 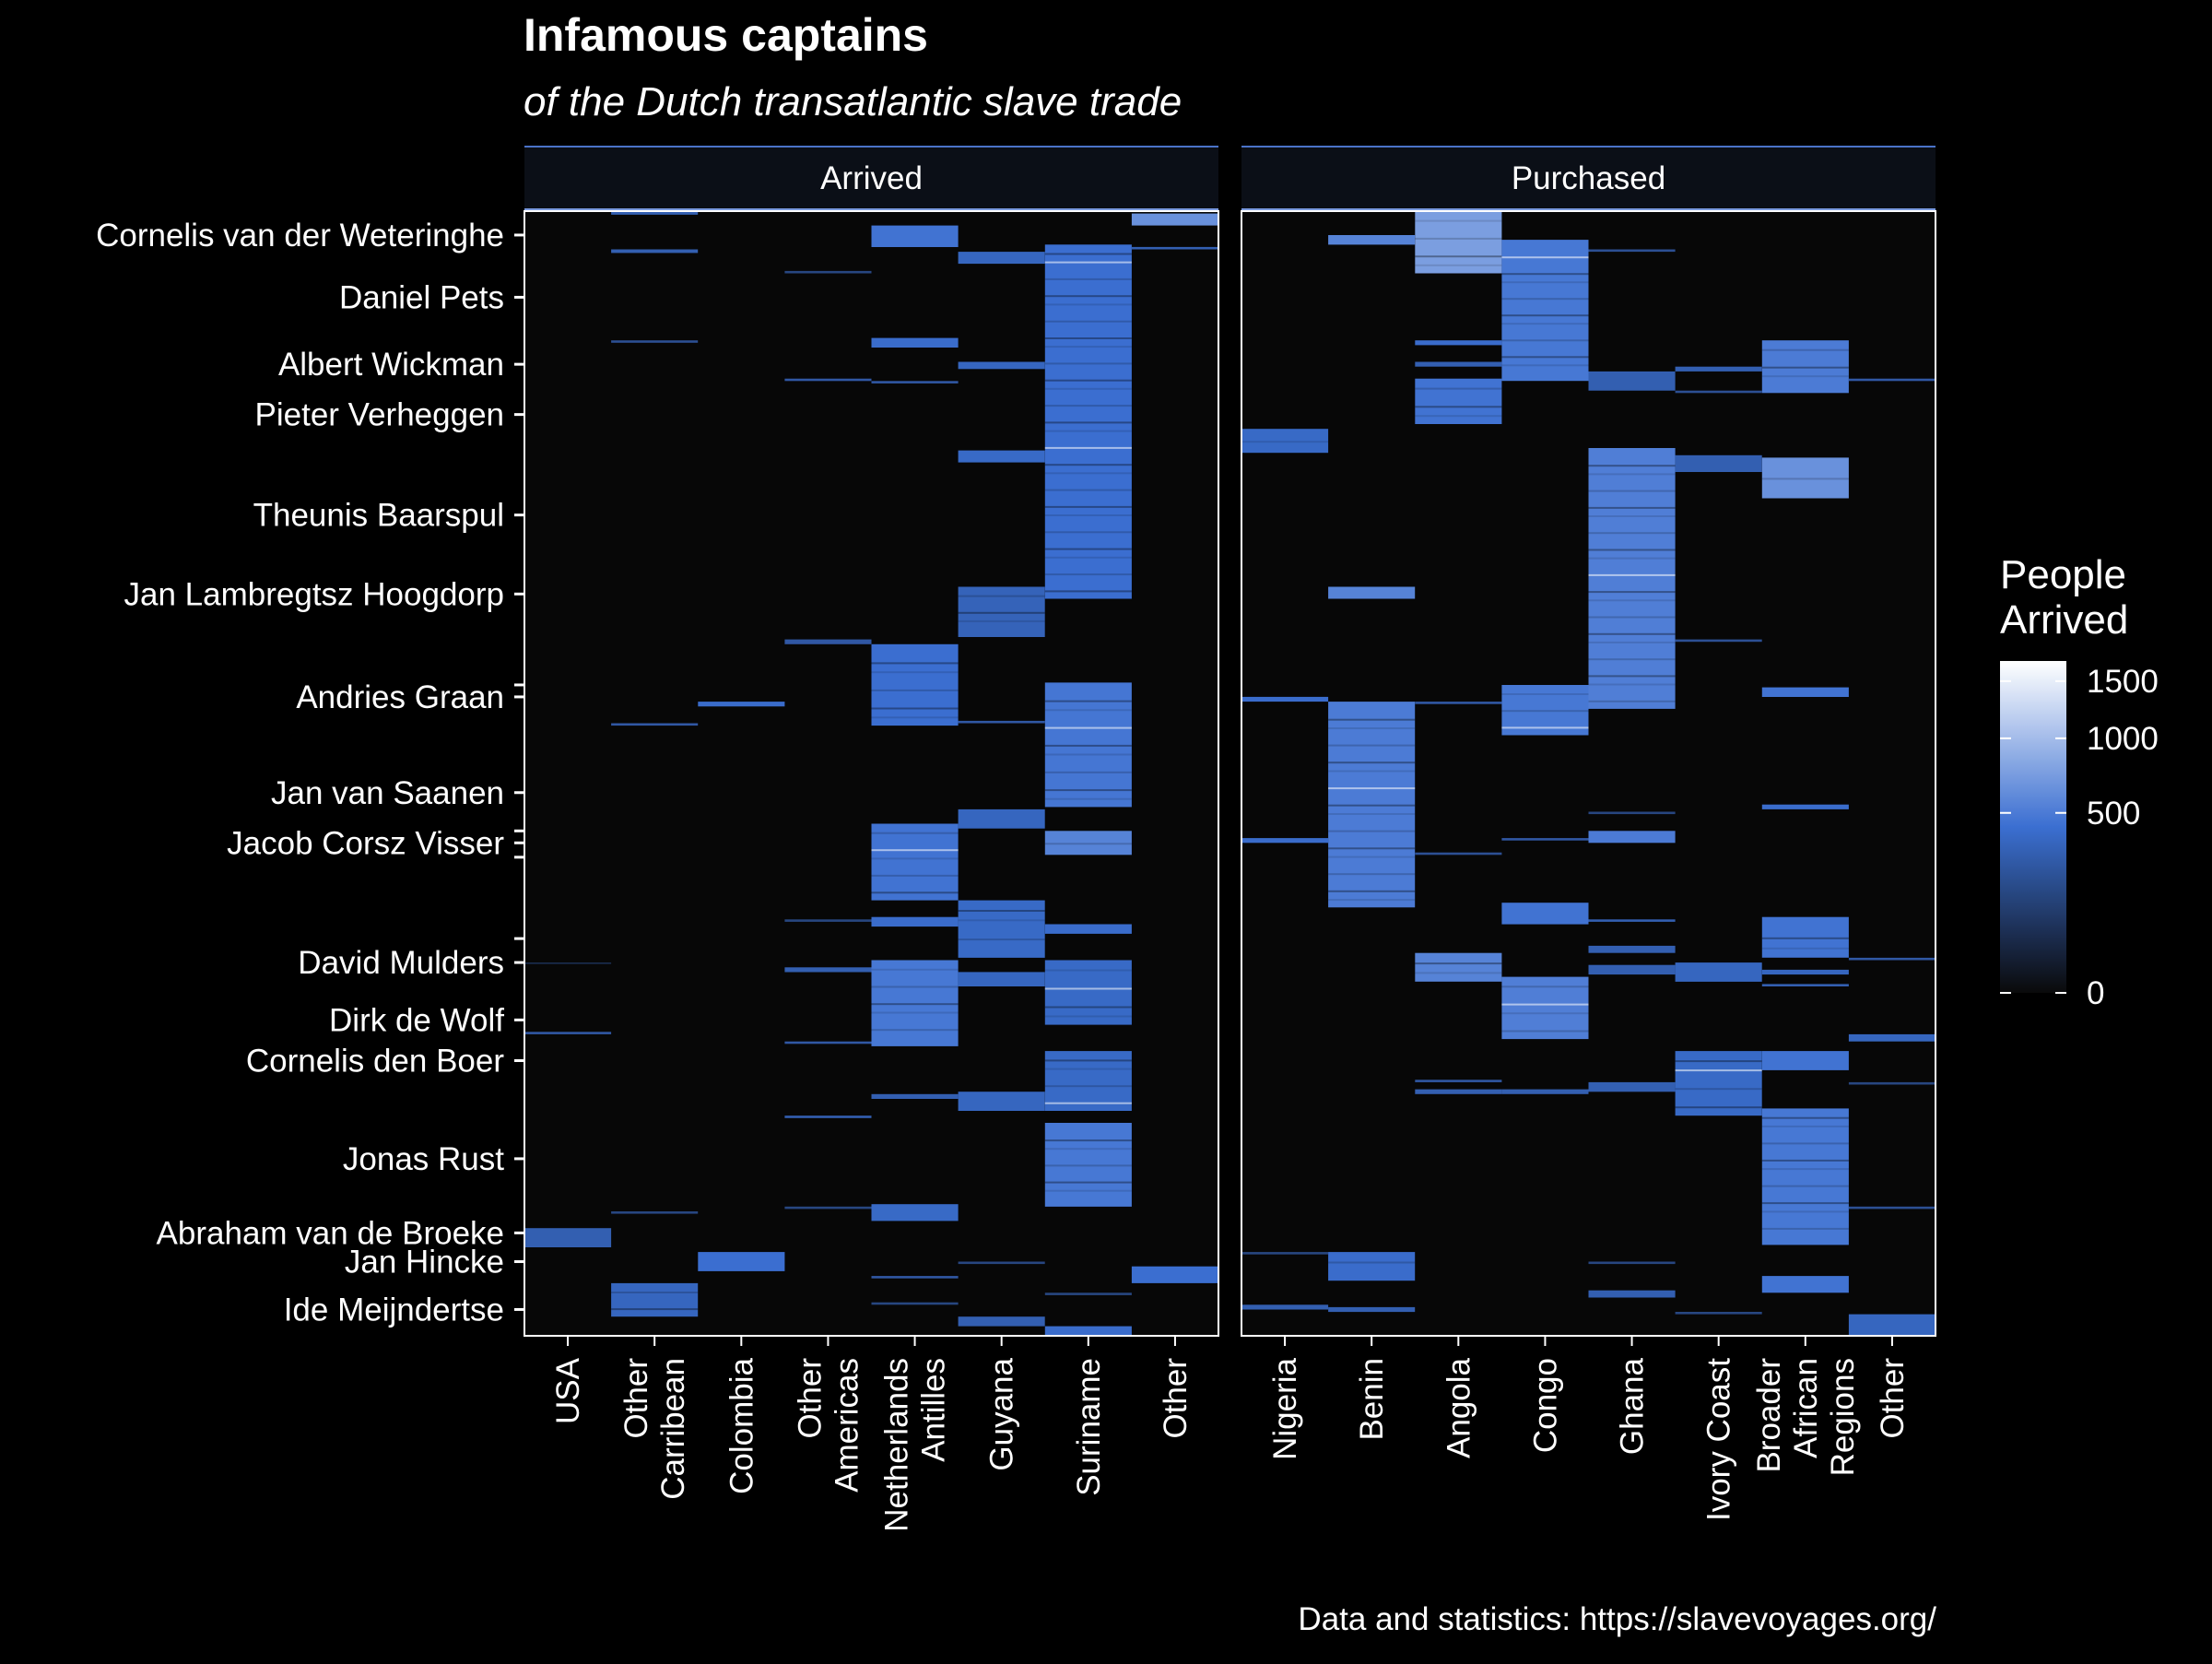 I want to click on legend-title: Arrived, so click(x=2064, y=620).